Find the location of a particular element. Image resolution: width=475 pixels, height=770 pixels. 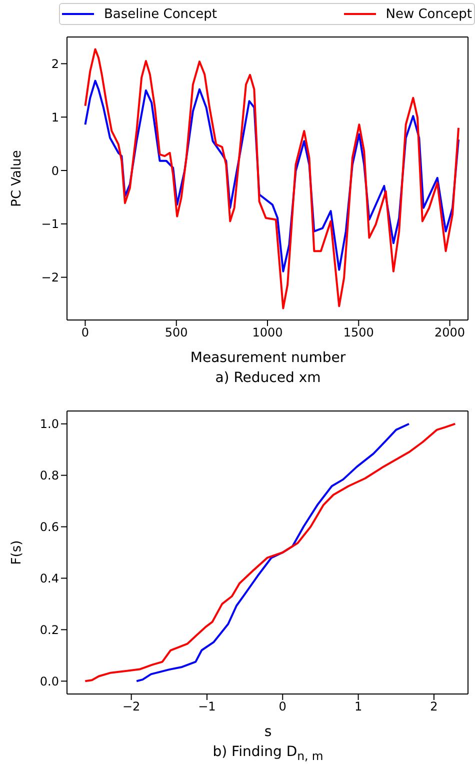

y-tick-label: 0.8 is located at coordinates (49, 475).